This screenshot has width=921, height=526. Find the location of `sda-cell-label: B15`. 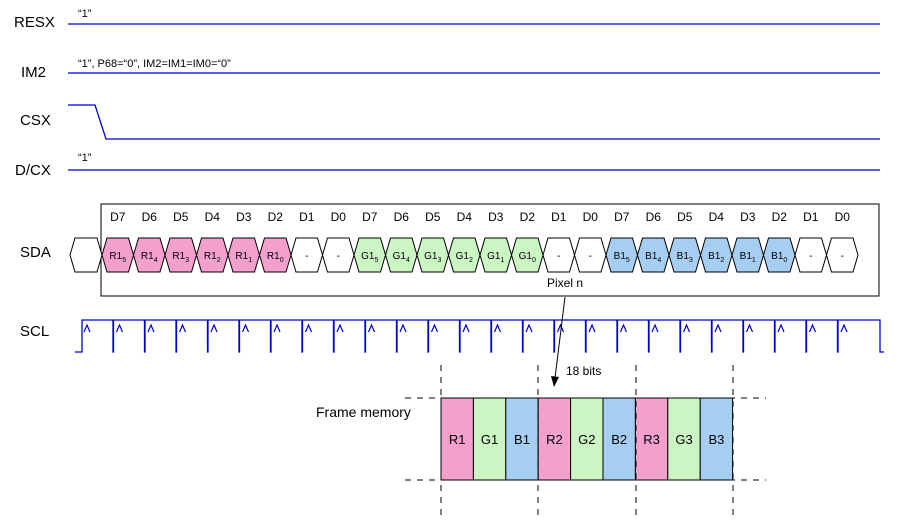

sda-cell-label: B15 is located at coordinates (622, 257).